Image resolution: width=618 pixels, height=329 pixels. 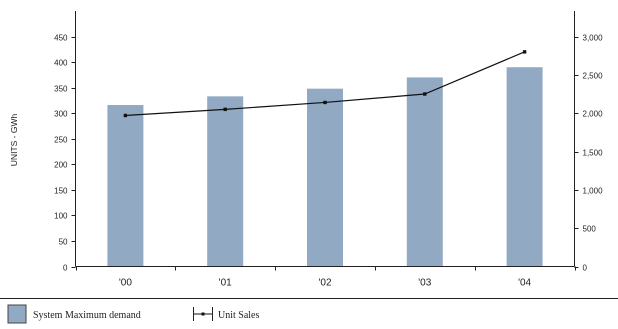 I want to click on x-tick-label: '04, so click(x=524, y=283).